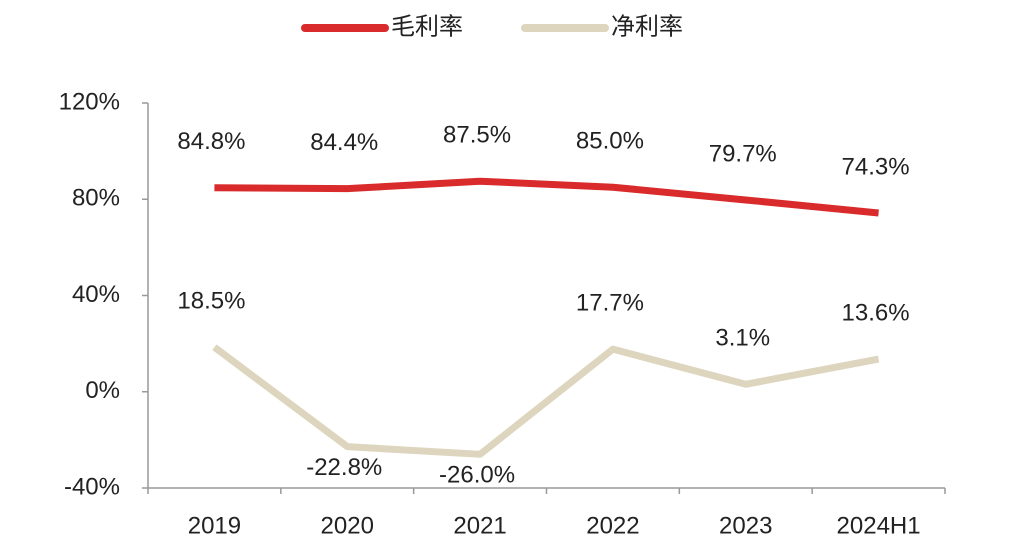 This screenshot has width=1019, height=551. Describe the element at coordinates (743, 153) in the screenshot. I see `data-label: 79.7%` at that location.